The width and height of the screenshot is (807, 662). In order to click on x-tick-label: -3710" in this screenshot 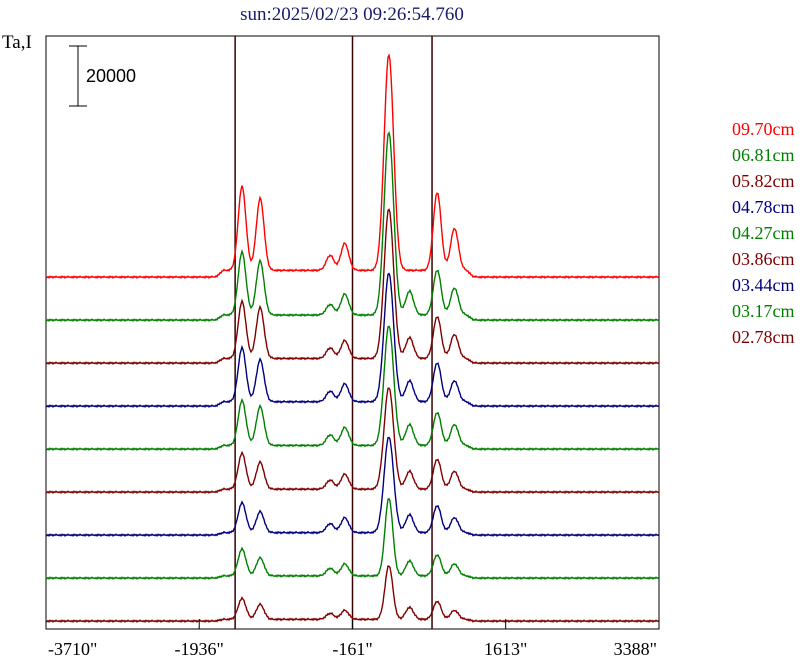, I will do `click(72, 649)`.